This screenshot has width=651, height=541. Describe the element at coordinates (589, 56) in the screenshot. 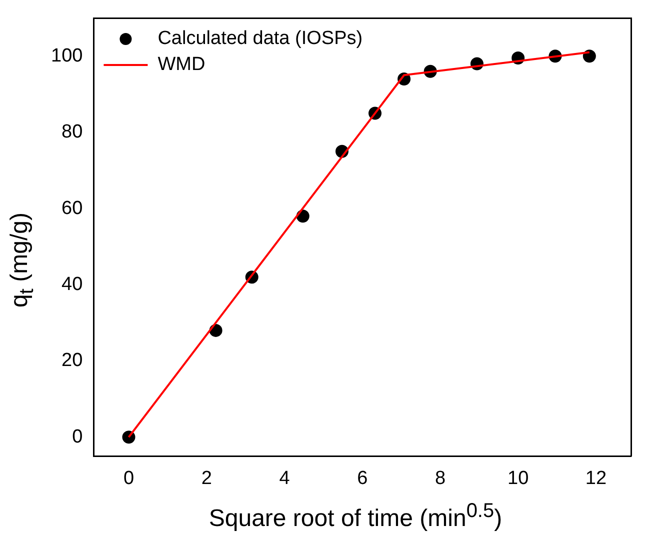

I see `point` at that location.